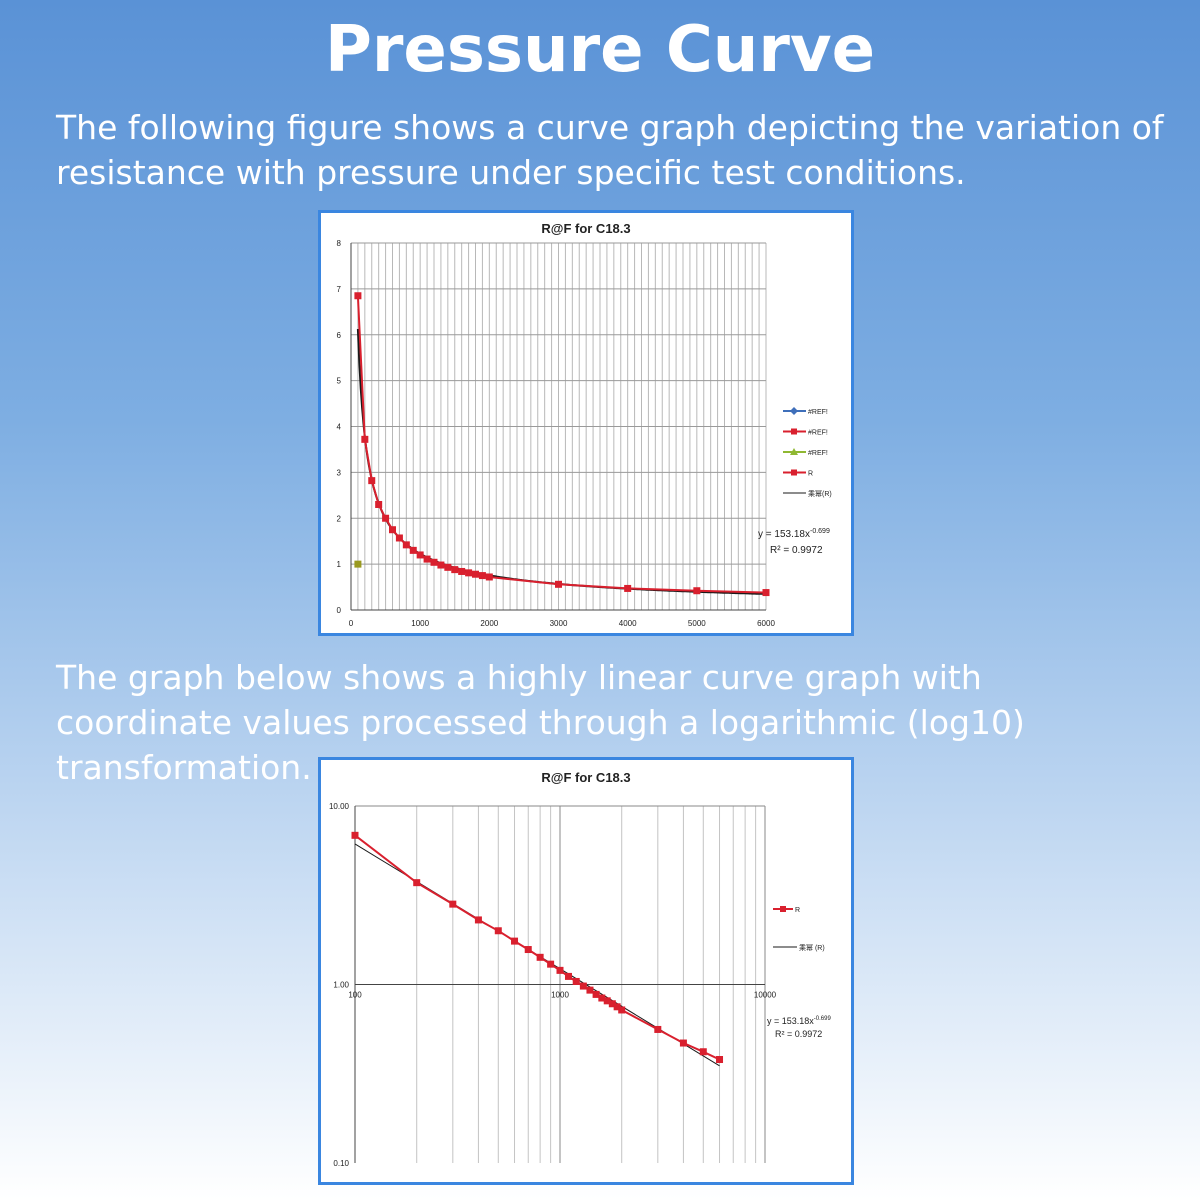  I want to click on legend-label: 乘幂(R), so click(820, 493).